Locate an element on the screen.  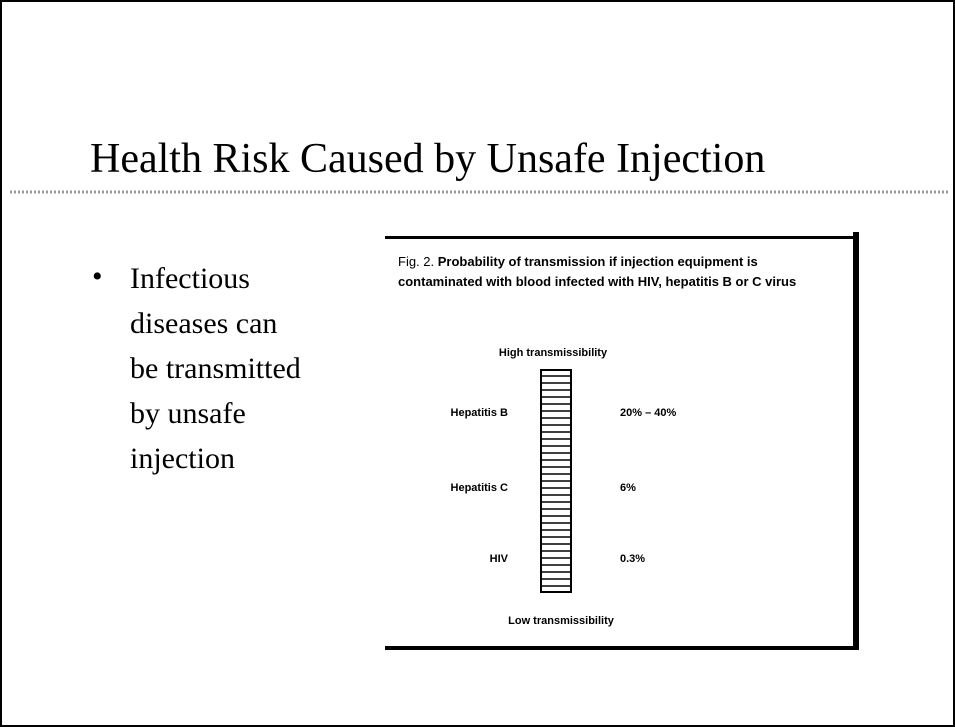
rows: Hepatitis B 20% – 40% Hepatitis C 6% HIV 0.3% is located at coordinates (564, 486).